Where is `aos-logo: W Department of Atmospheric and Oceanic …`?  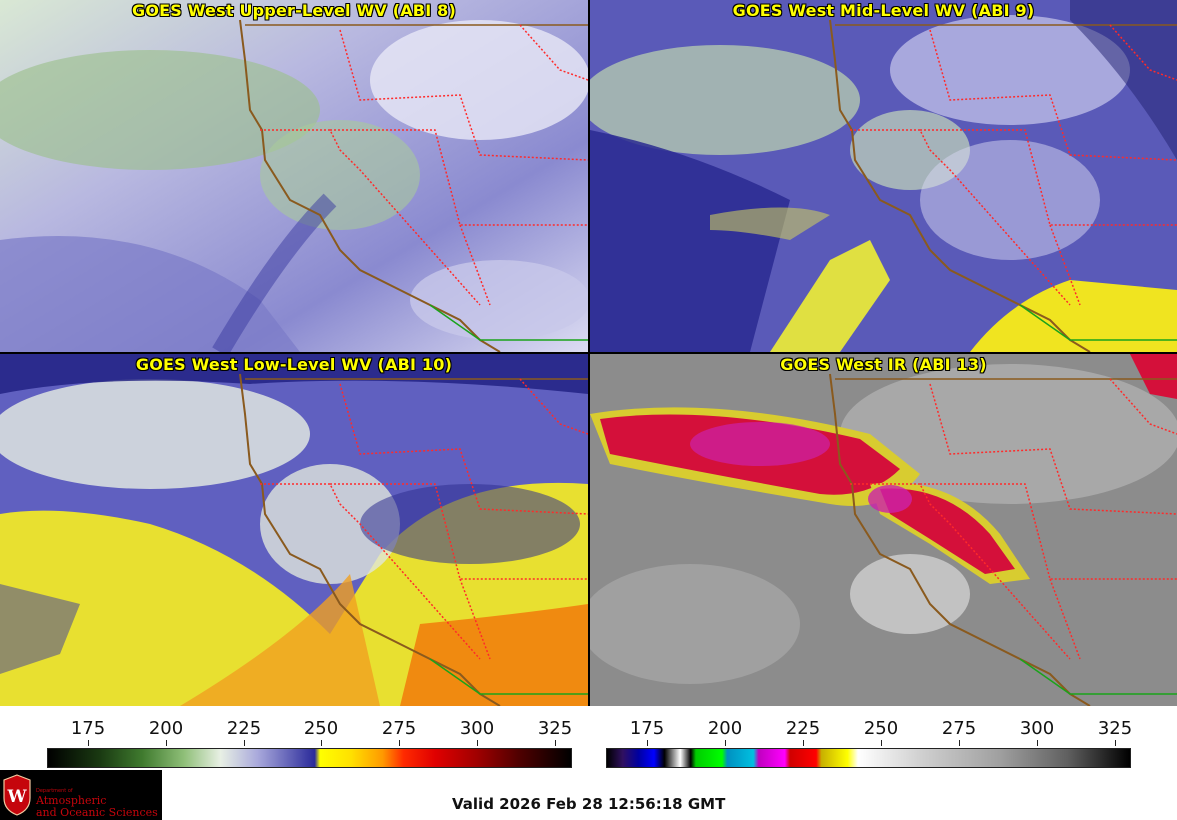
aos-logo: W Department of Atmospheric and Oceanic … is located at coordinates (81, 795).